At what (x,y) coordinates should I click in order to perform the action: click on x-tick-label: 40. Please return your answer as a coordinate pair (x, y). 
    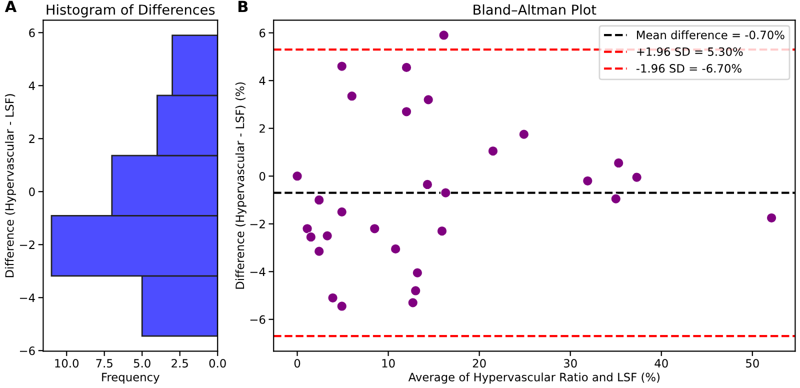
    Looking at the image, I should click on (661, 363).